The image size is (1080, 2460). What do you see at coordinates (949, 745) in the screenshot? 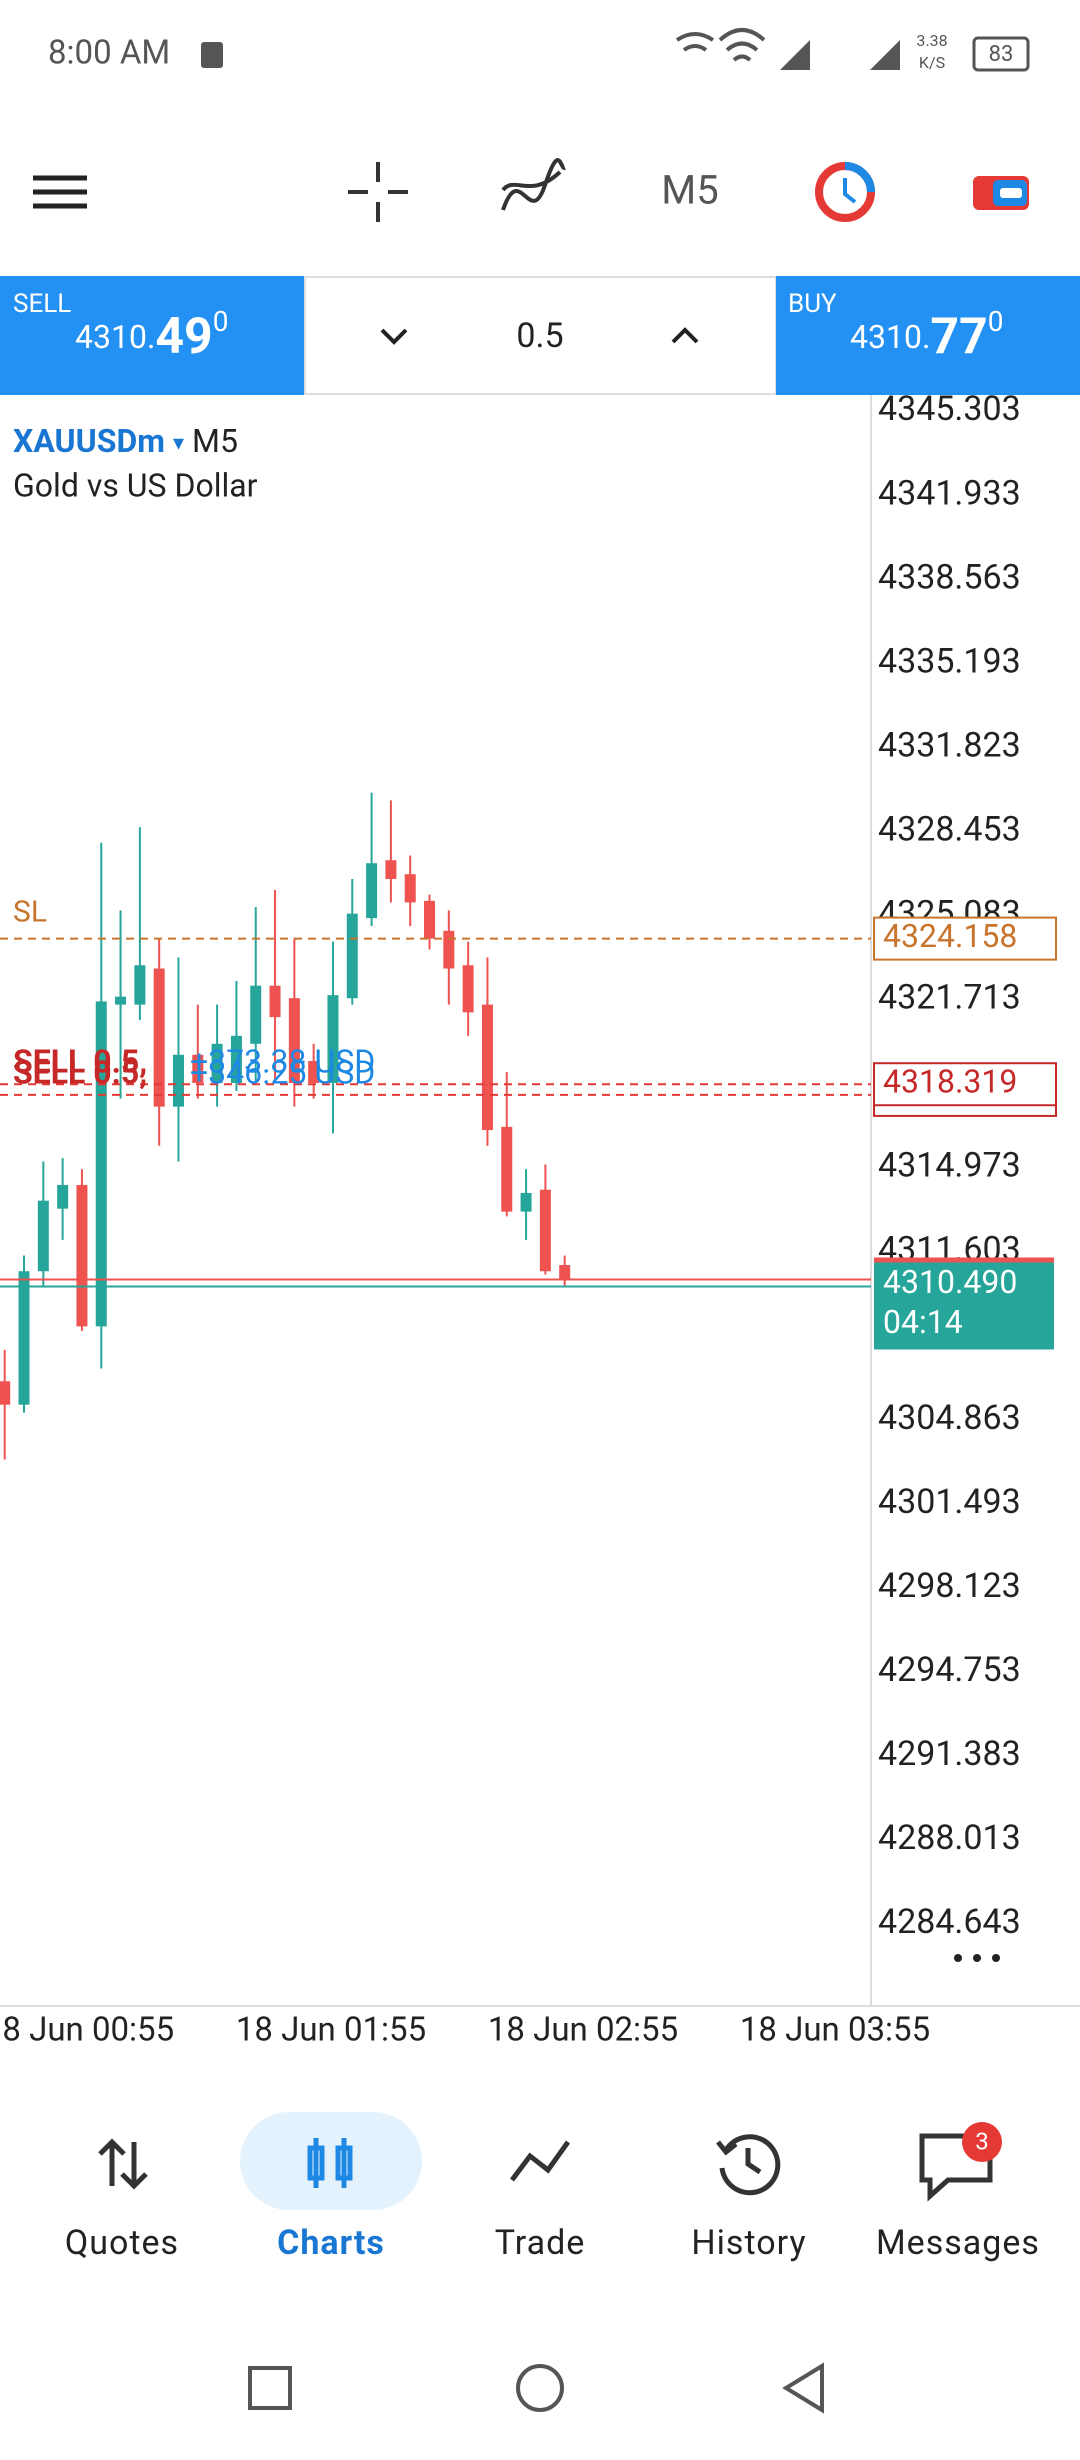
I see `y-tick-label: 4331.823` at bounding box center [949, 745].